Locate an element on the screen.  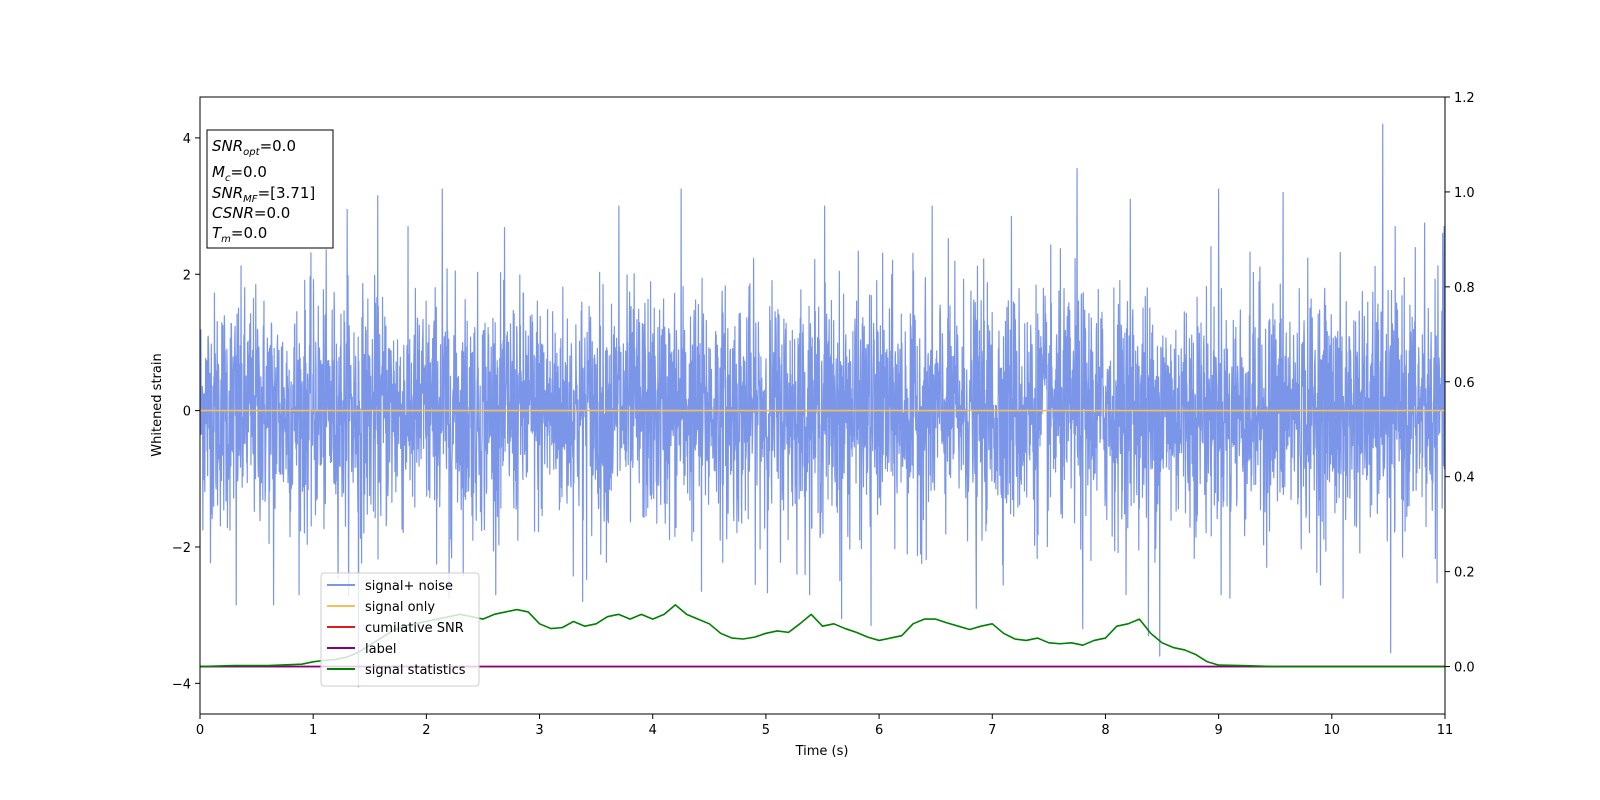
annotation-line: Tm=0.0 is located at coordinates (239, 234).